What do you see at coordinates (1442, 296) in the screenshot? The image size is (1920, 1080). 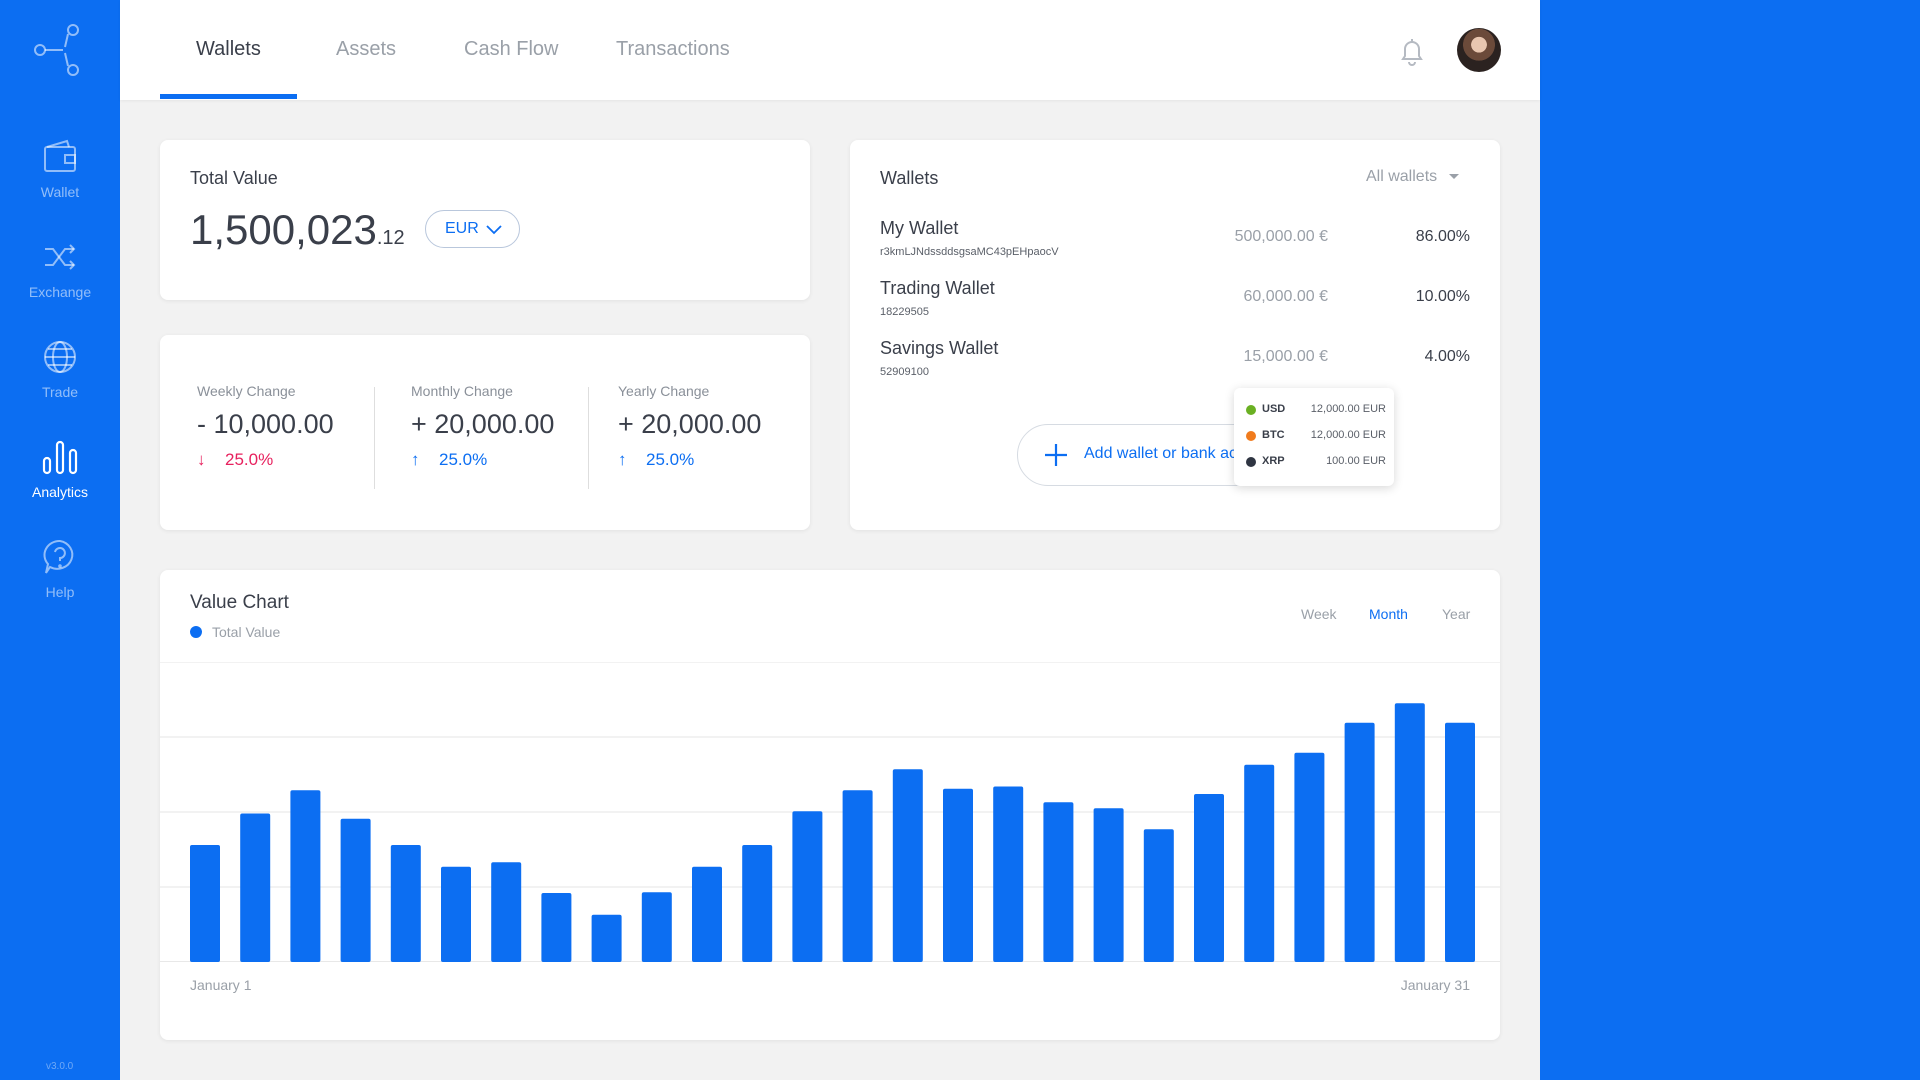 I see `wallet-percent: 10.00%` at bounding box center [1442, 296].